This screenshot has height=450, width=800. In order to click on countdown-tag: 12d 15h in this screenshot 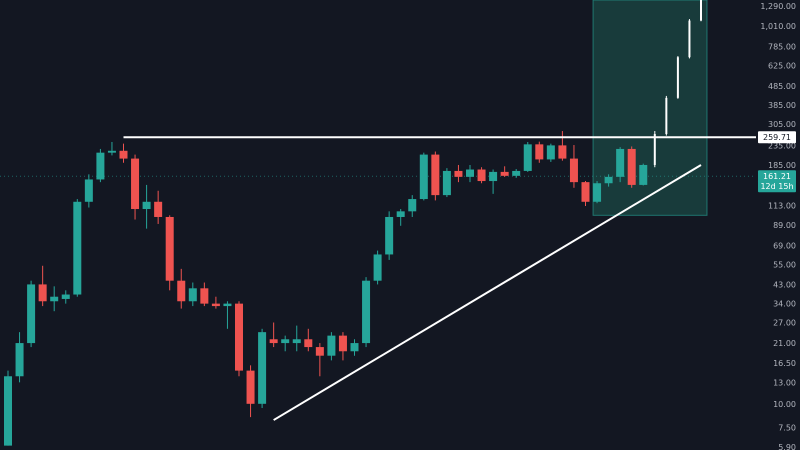, I will do `click(777, 186)`.